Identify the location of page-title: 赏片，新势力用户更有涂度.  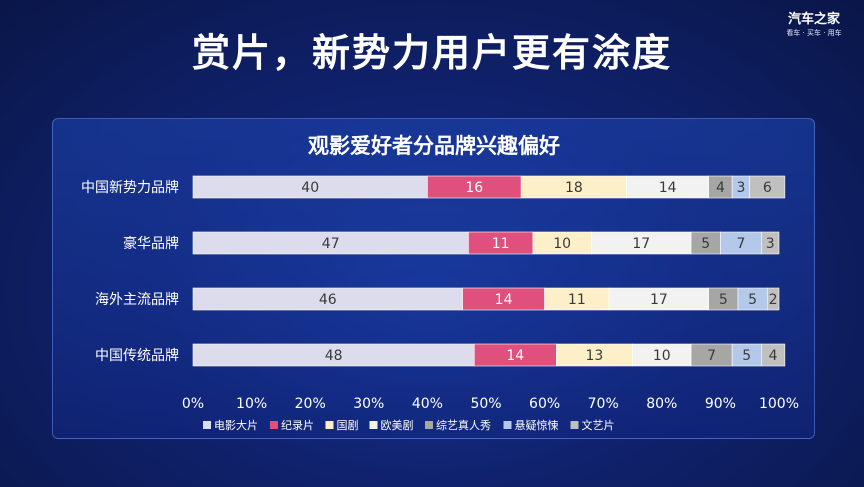
(431, 53).